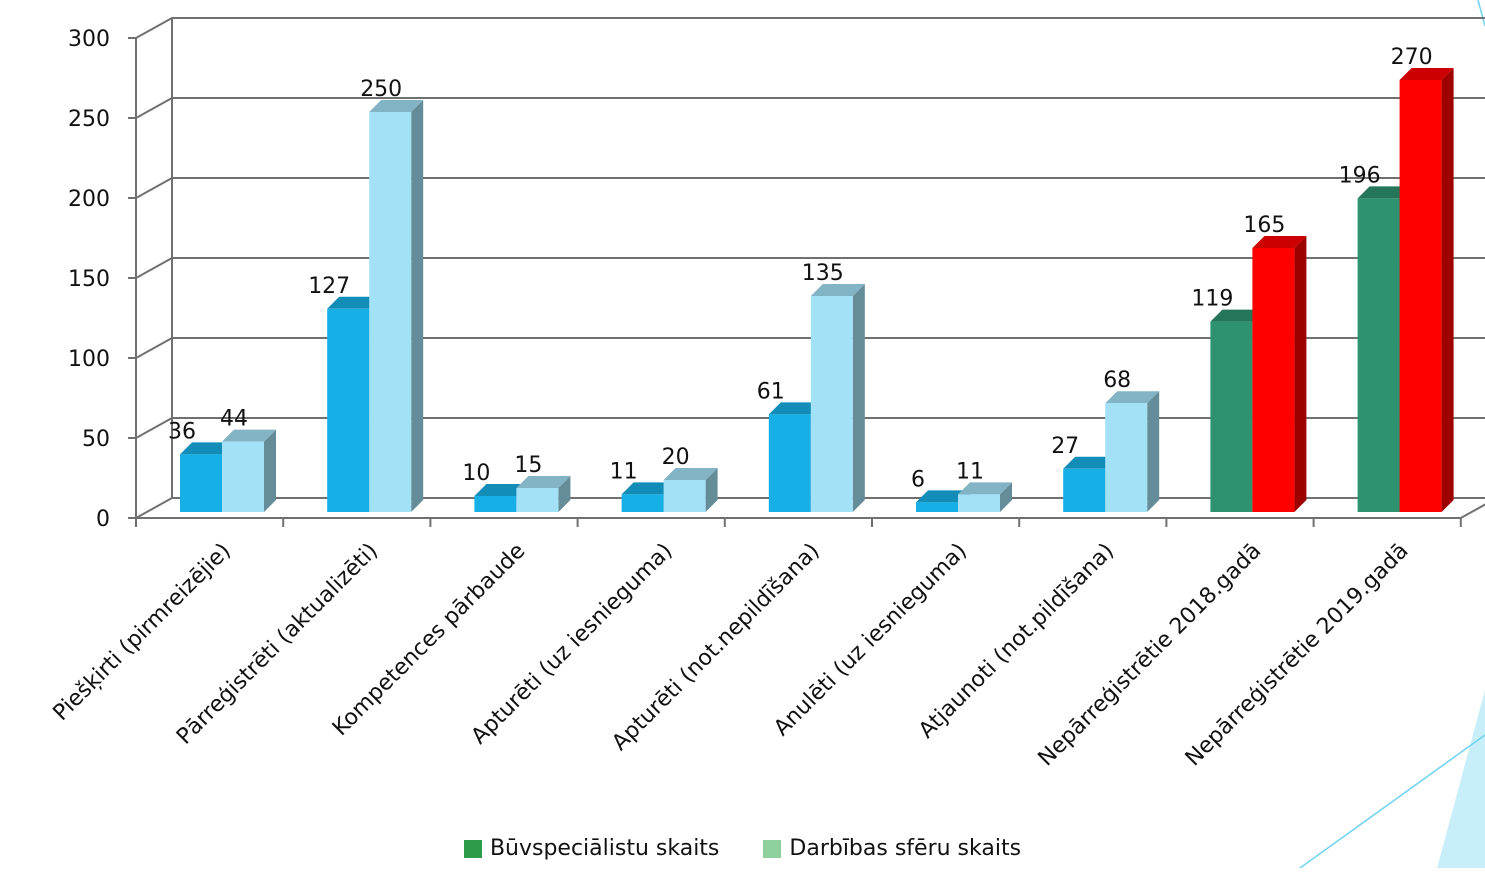 The image size is (1485, 872). What do you see at coordinates (103, 519) in the screenshot?
I see `y-tick-label: 0` at bounding box center [103, 519].